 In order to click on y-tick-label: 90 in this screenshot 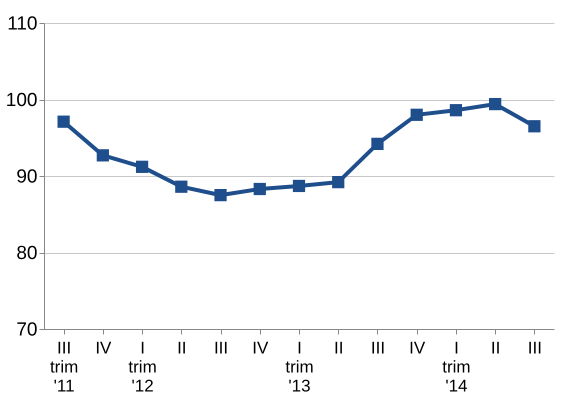, I will do `click(27, 177)`.